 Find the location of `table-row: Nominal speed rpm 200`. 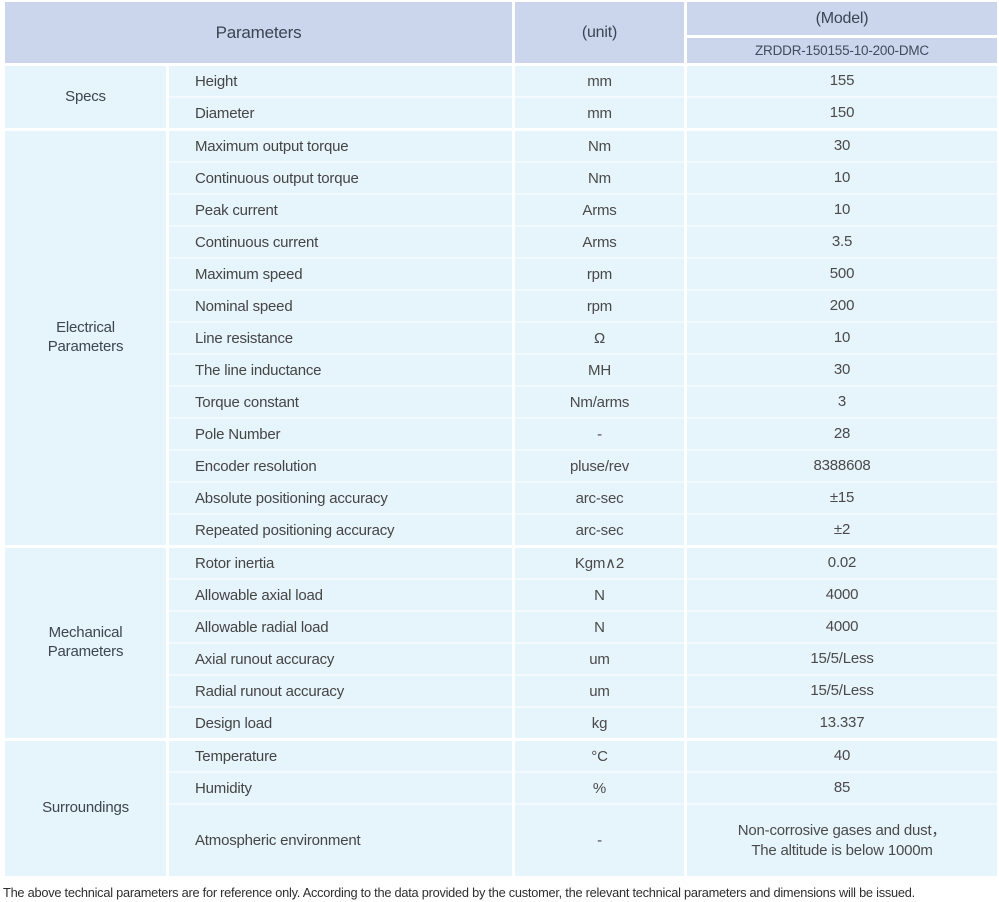

table-row: Nominal speed rpm 200 is located at coordinates (501, 305).